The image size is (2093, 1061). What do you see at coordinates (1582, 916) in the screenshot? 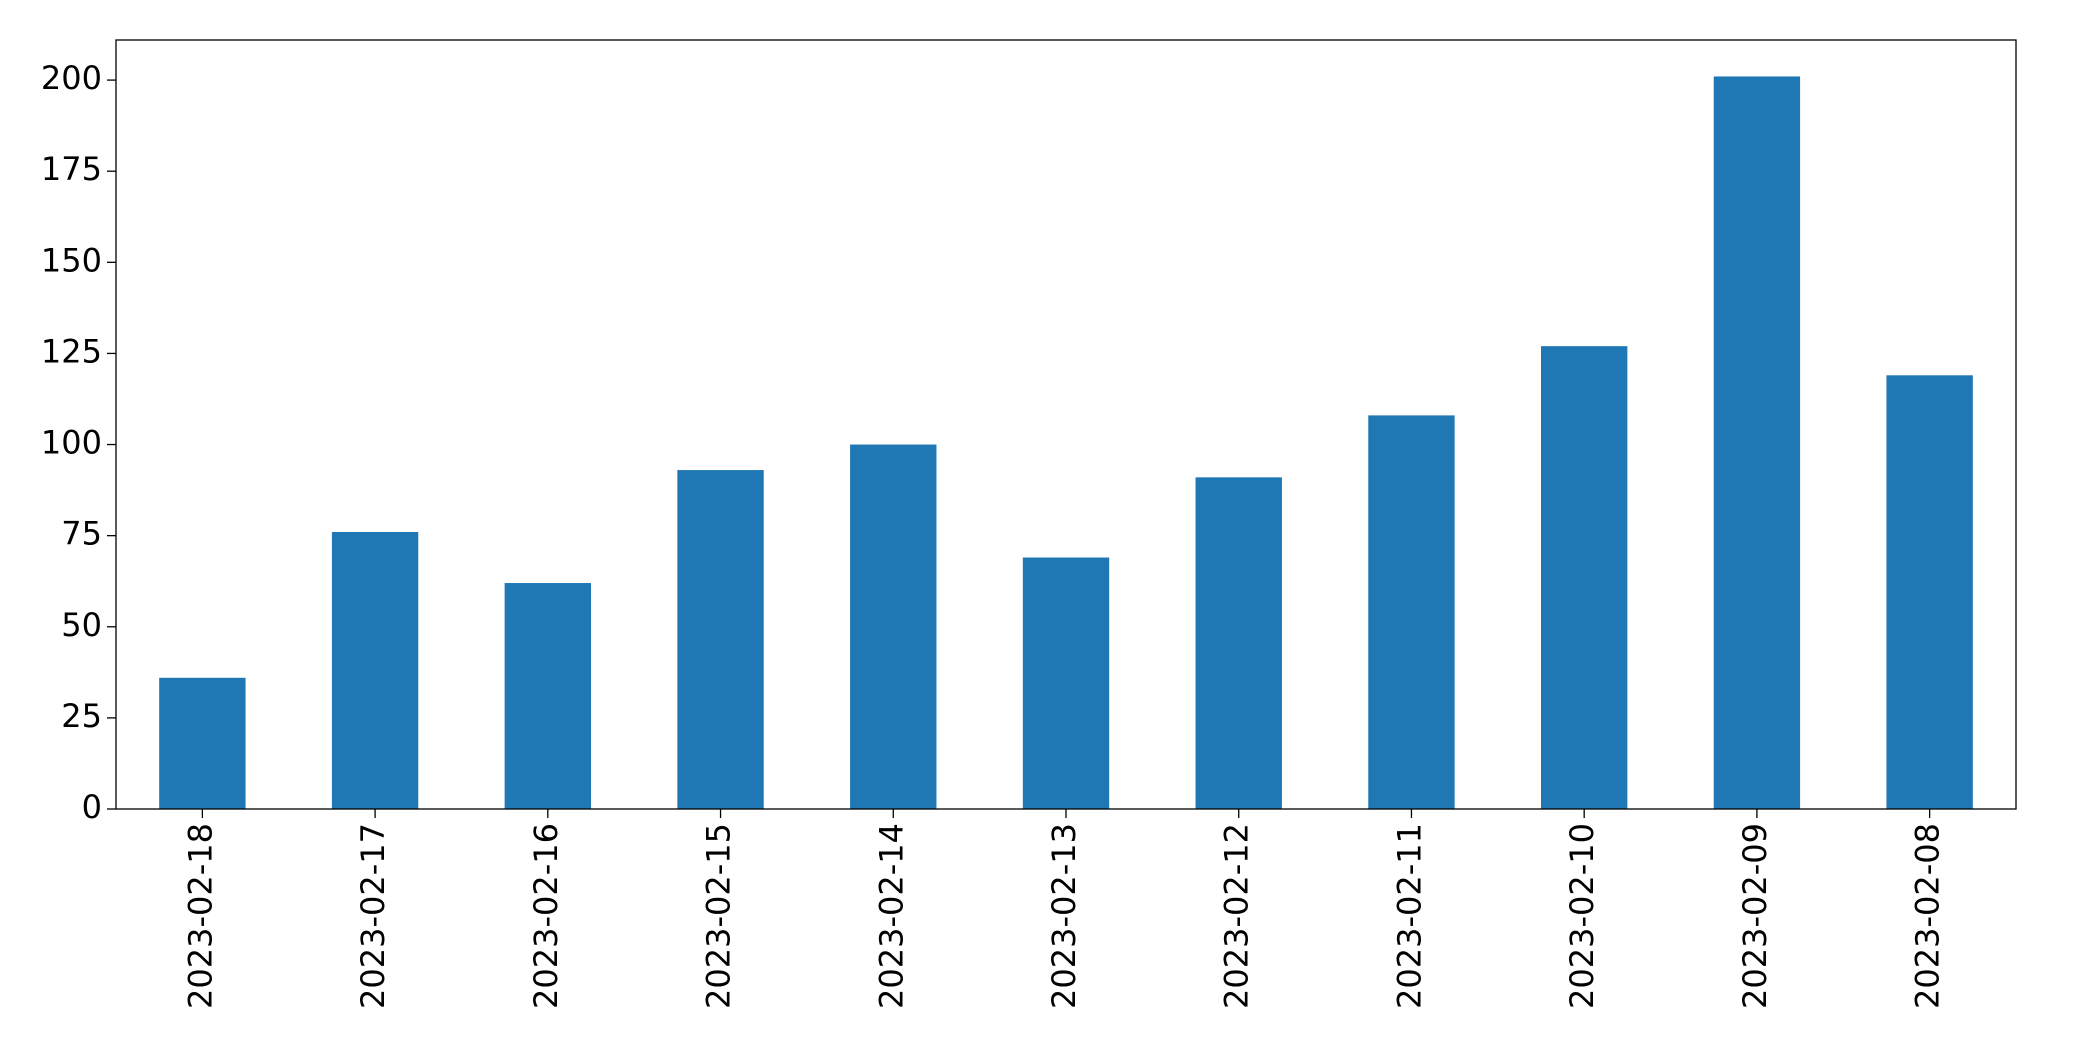
I see `x-tick-label: 2023-02-10` at bounding box center [1582, 916].